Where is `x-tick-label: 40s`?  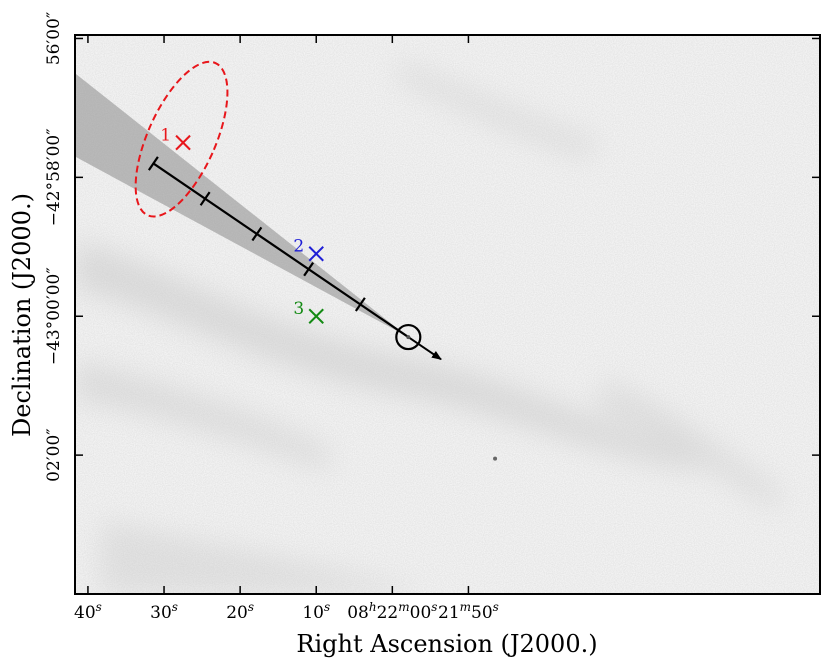 x-tick-label: 40s is located at coordinates (88, 611).